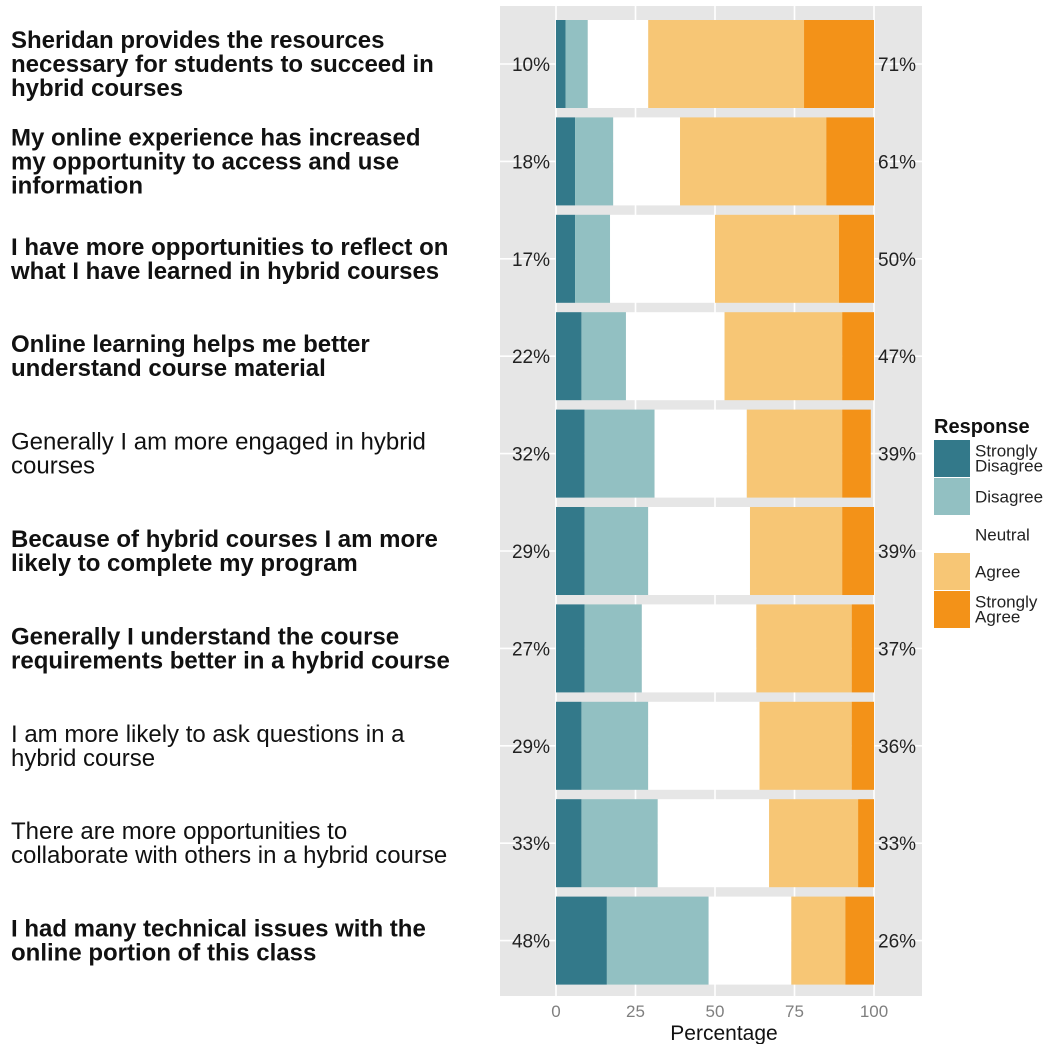 The height and width of the screenshot is (1044, 1052). What do you see at coordinates (531, 942) in the screenshot?
I see `left-percent-label: 48%` at bounding box center [531, 942].